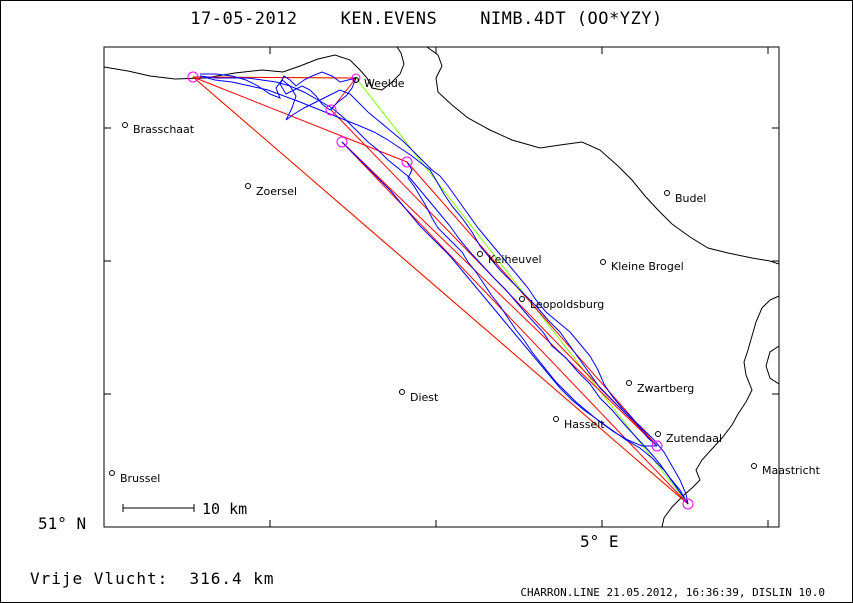 The width and height of the screenshot is (853, 603). I want to click on city-marker-budel, so click(667, 193).